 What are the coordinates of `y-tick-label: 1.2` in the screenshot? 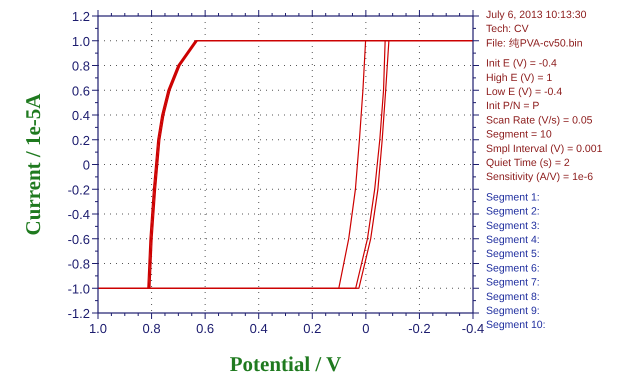 It's located at (81, 16).